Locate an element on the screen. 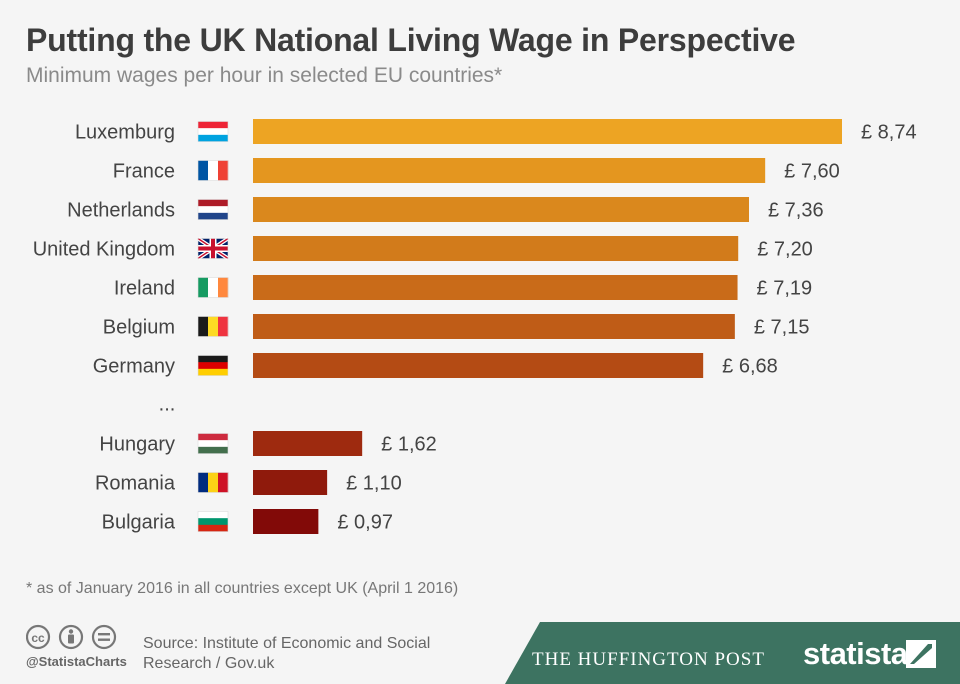  bar-belgium is located at coordinates (494, 326).